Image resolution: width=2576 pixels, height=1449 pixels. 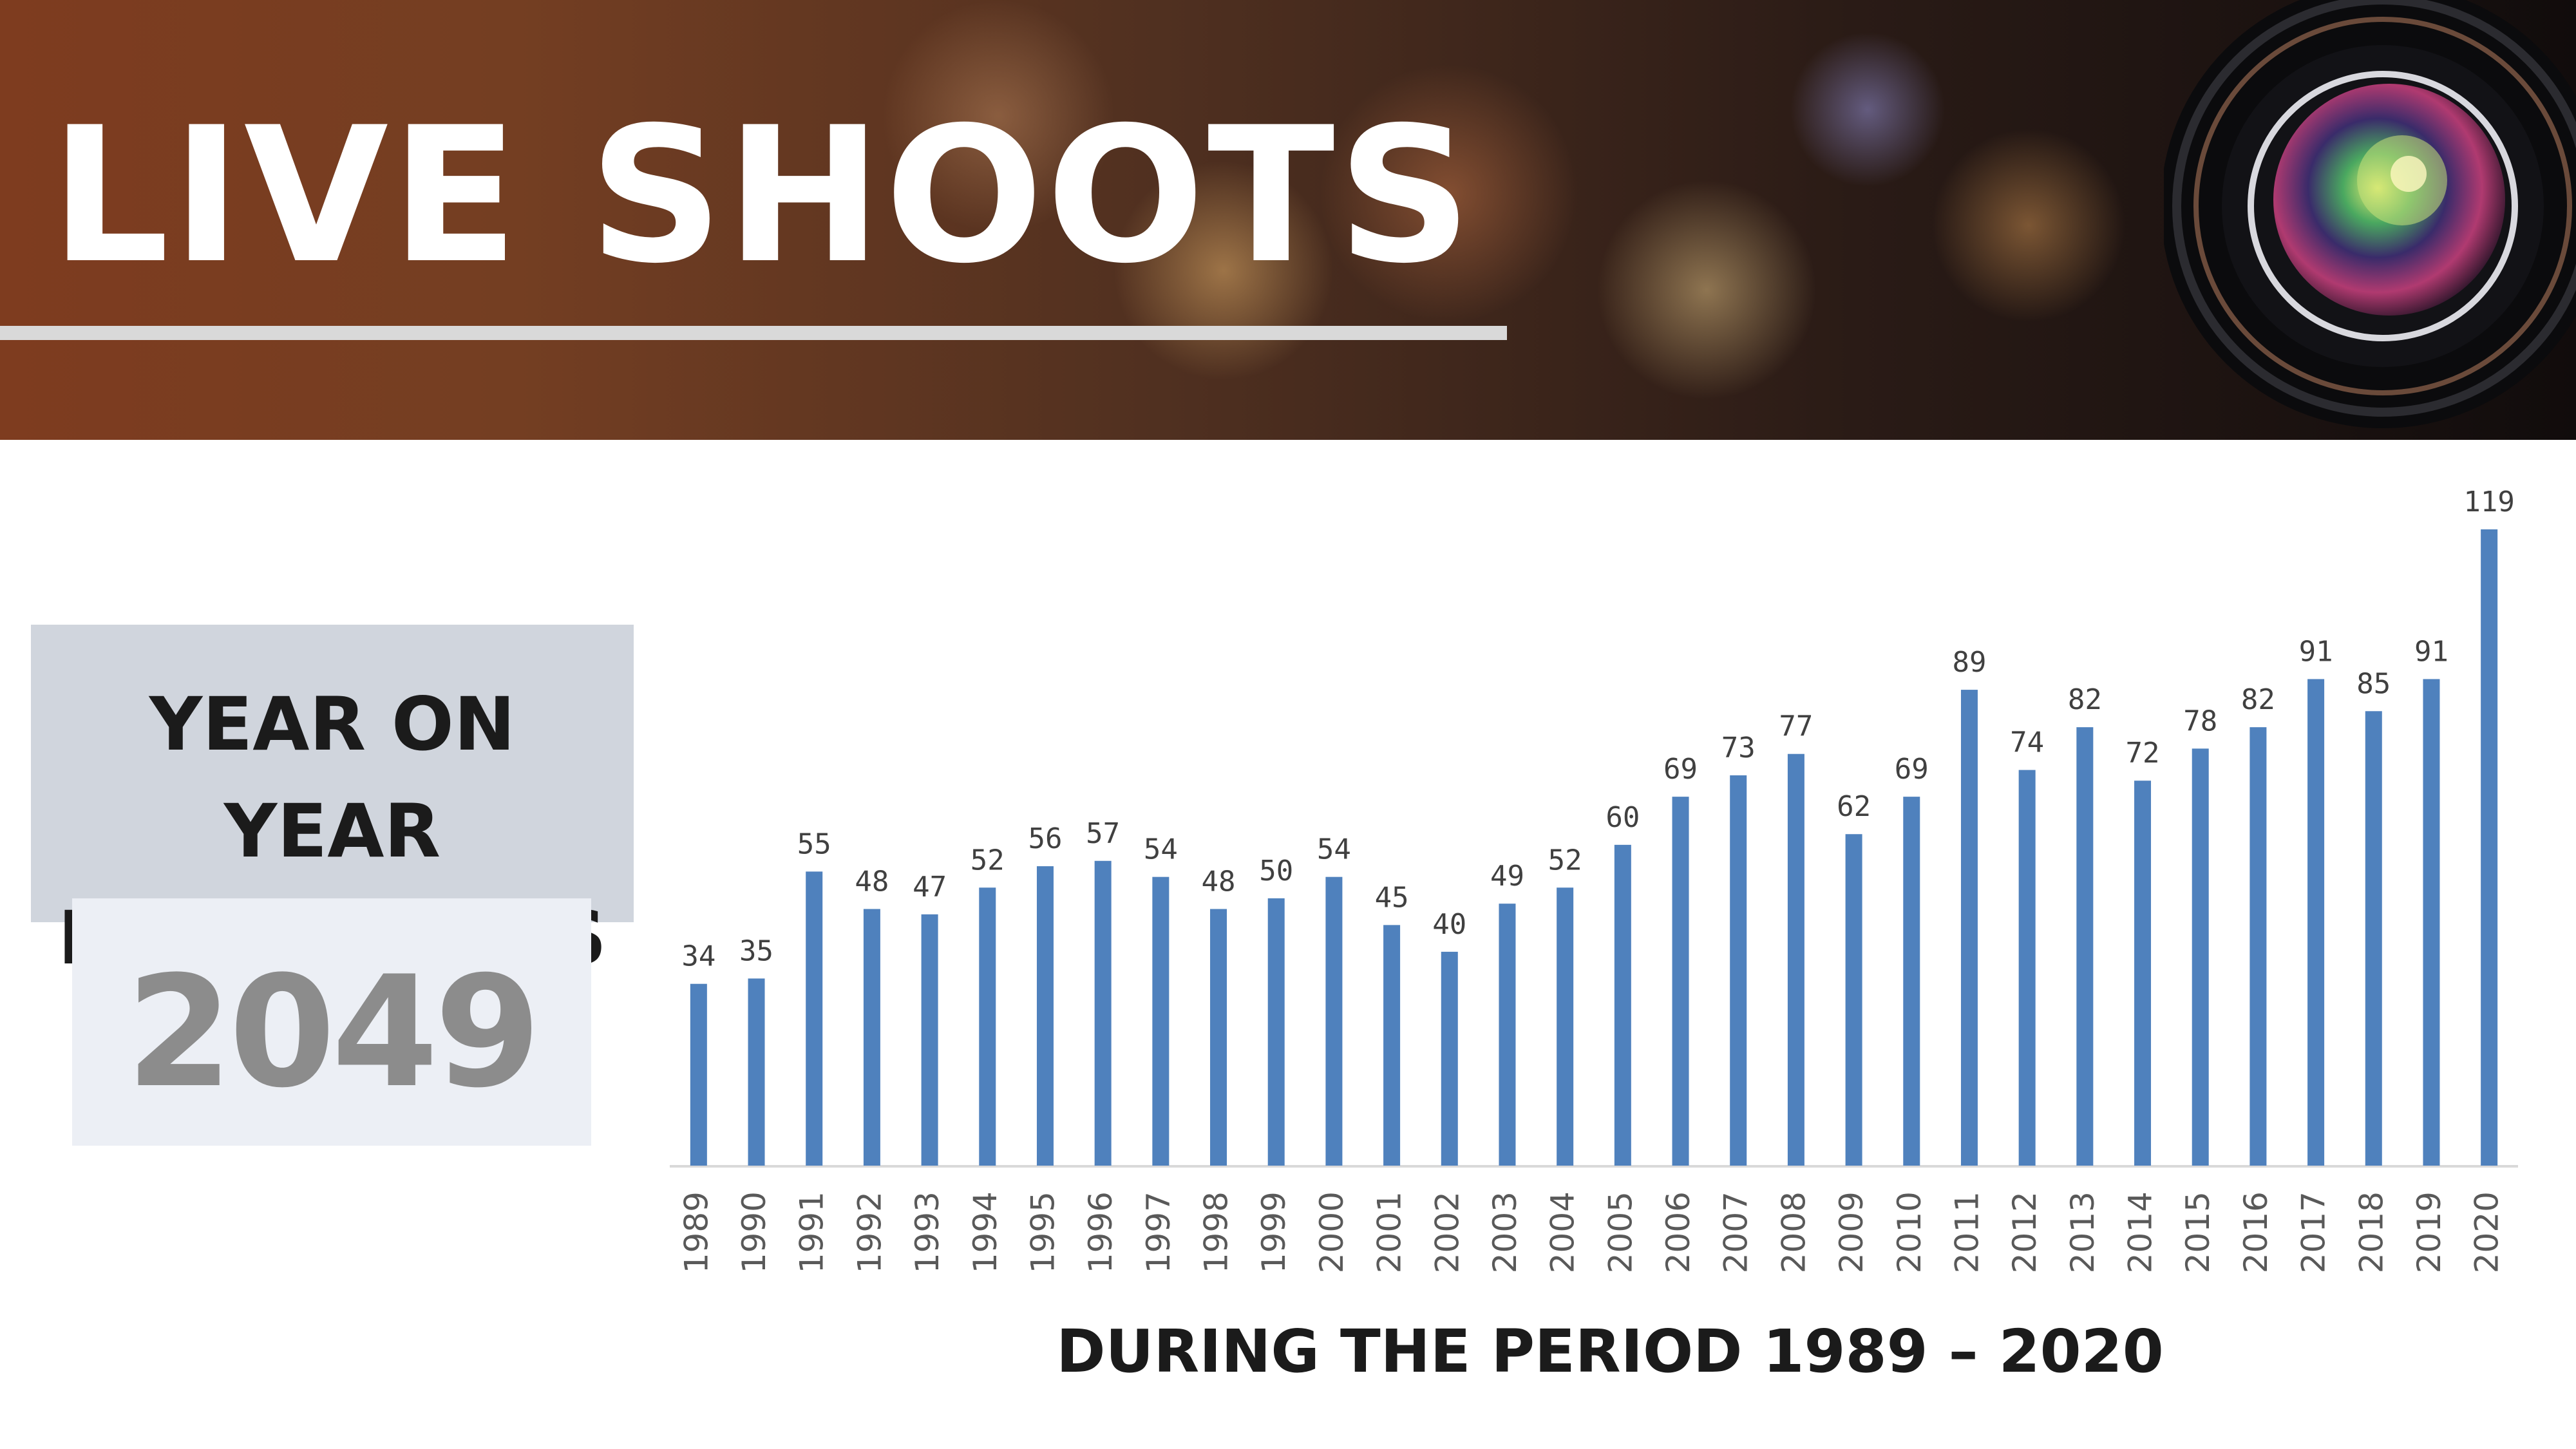 I want to click on tick-label-1997: 1997, so click(x=1158, y=1232).